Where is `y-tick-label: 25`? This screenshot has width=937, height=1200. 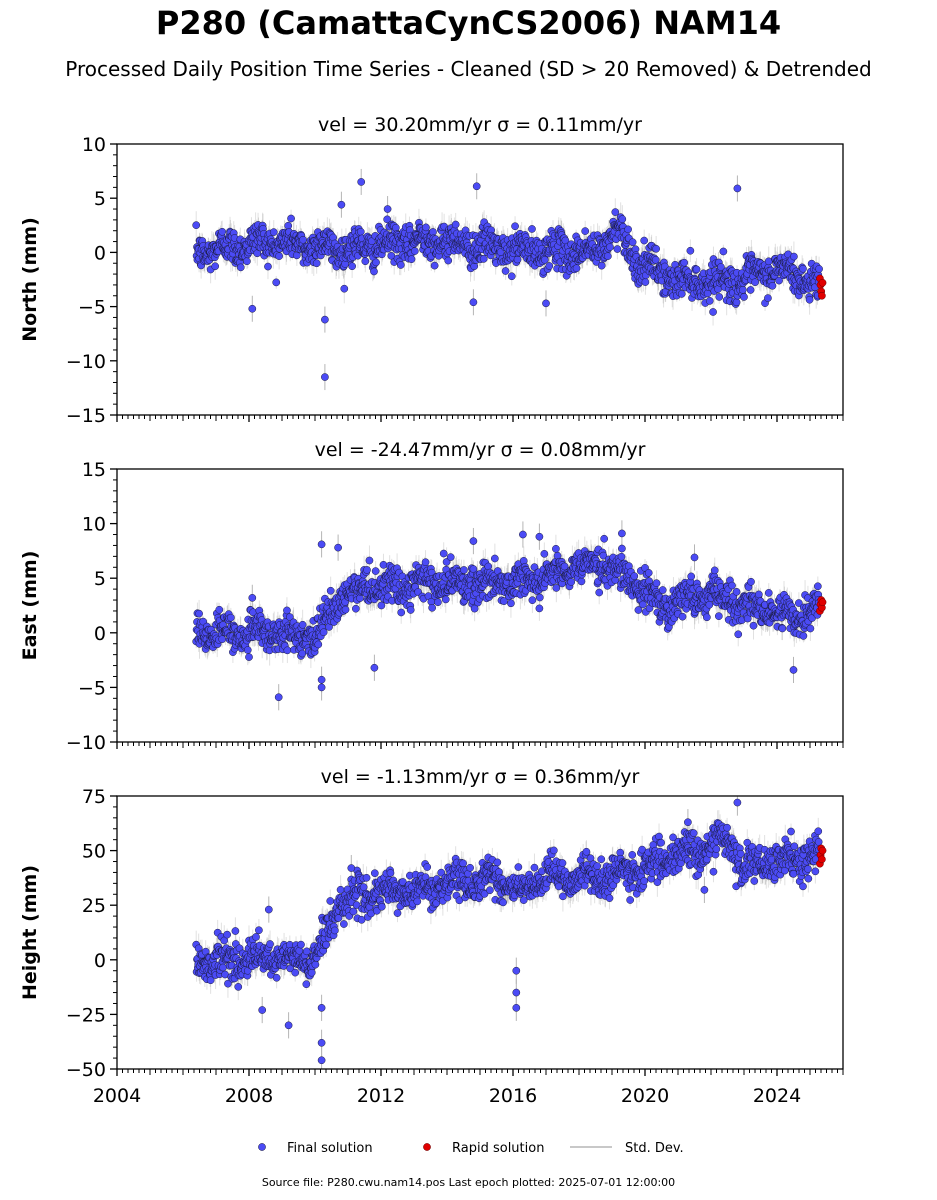
y-tick-label: 25 is located at coordinates (94, 906).